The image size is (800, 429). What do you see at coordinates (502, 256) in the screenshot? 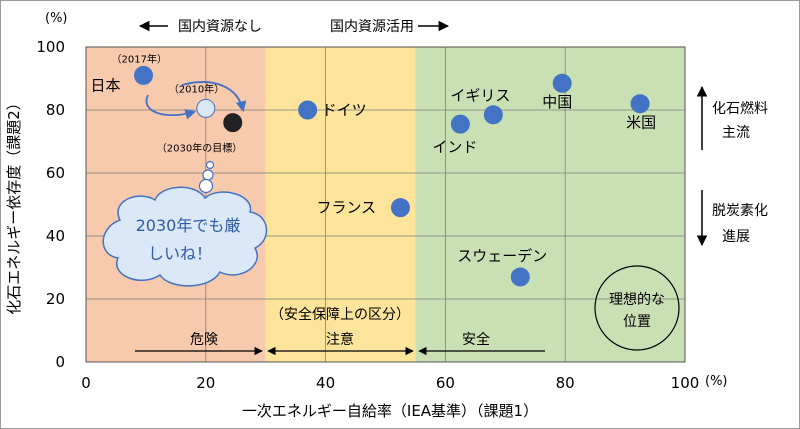
I see `sweden-label: スウェーデン` at bounding box center [502, 256].